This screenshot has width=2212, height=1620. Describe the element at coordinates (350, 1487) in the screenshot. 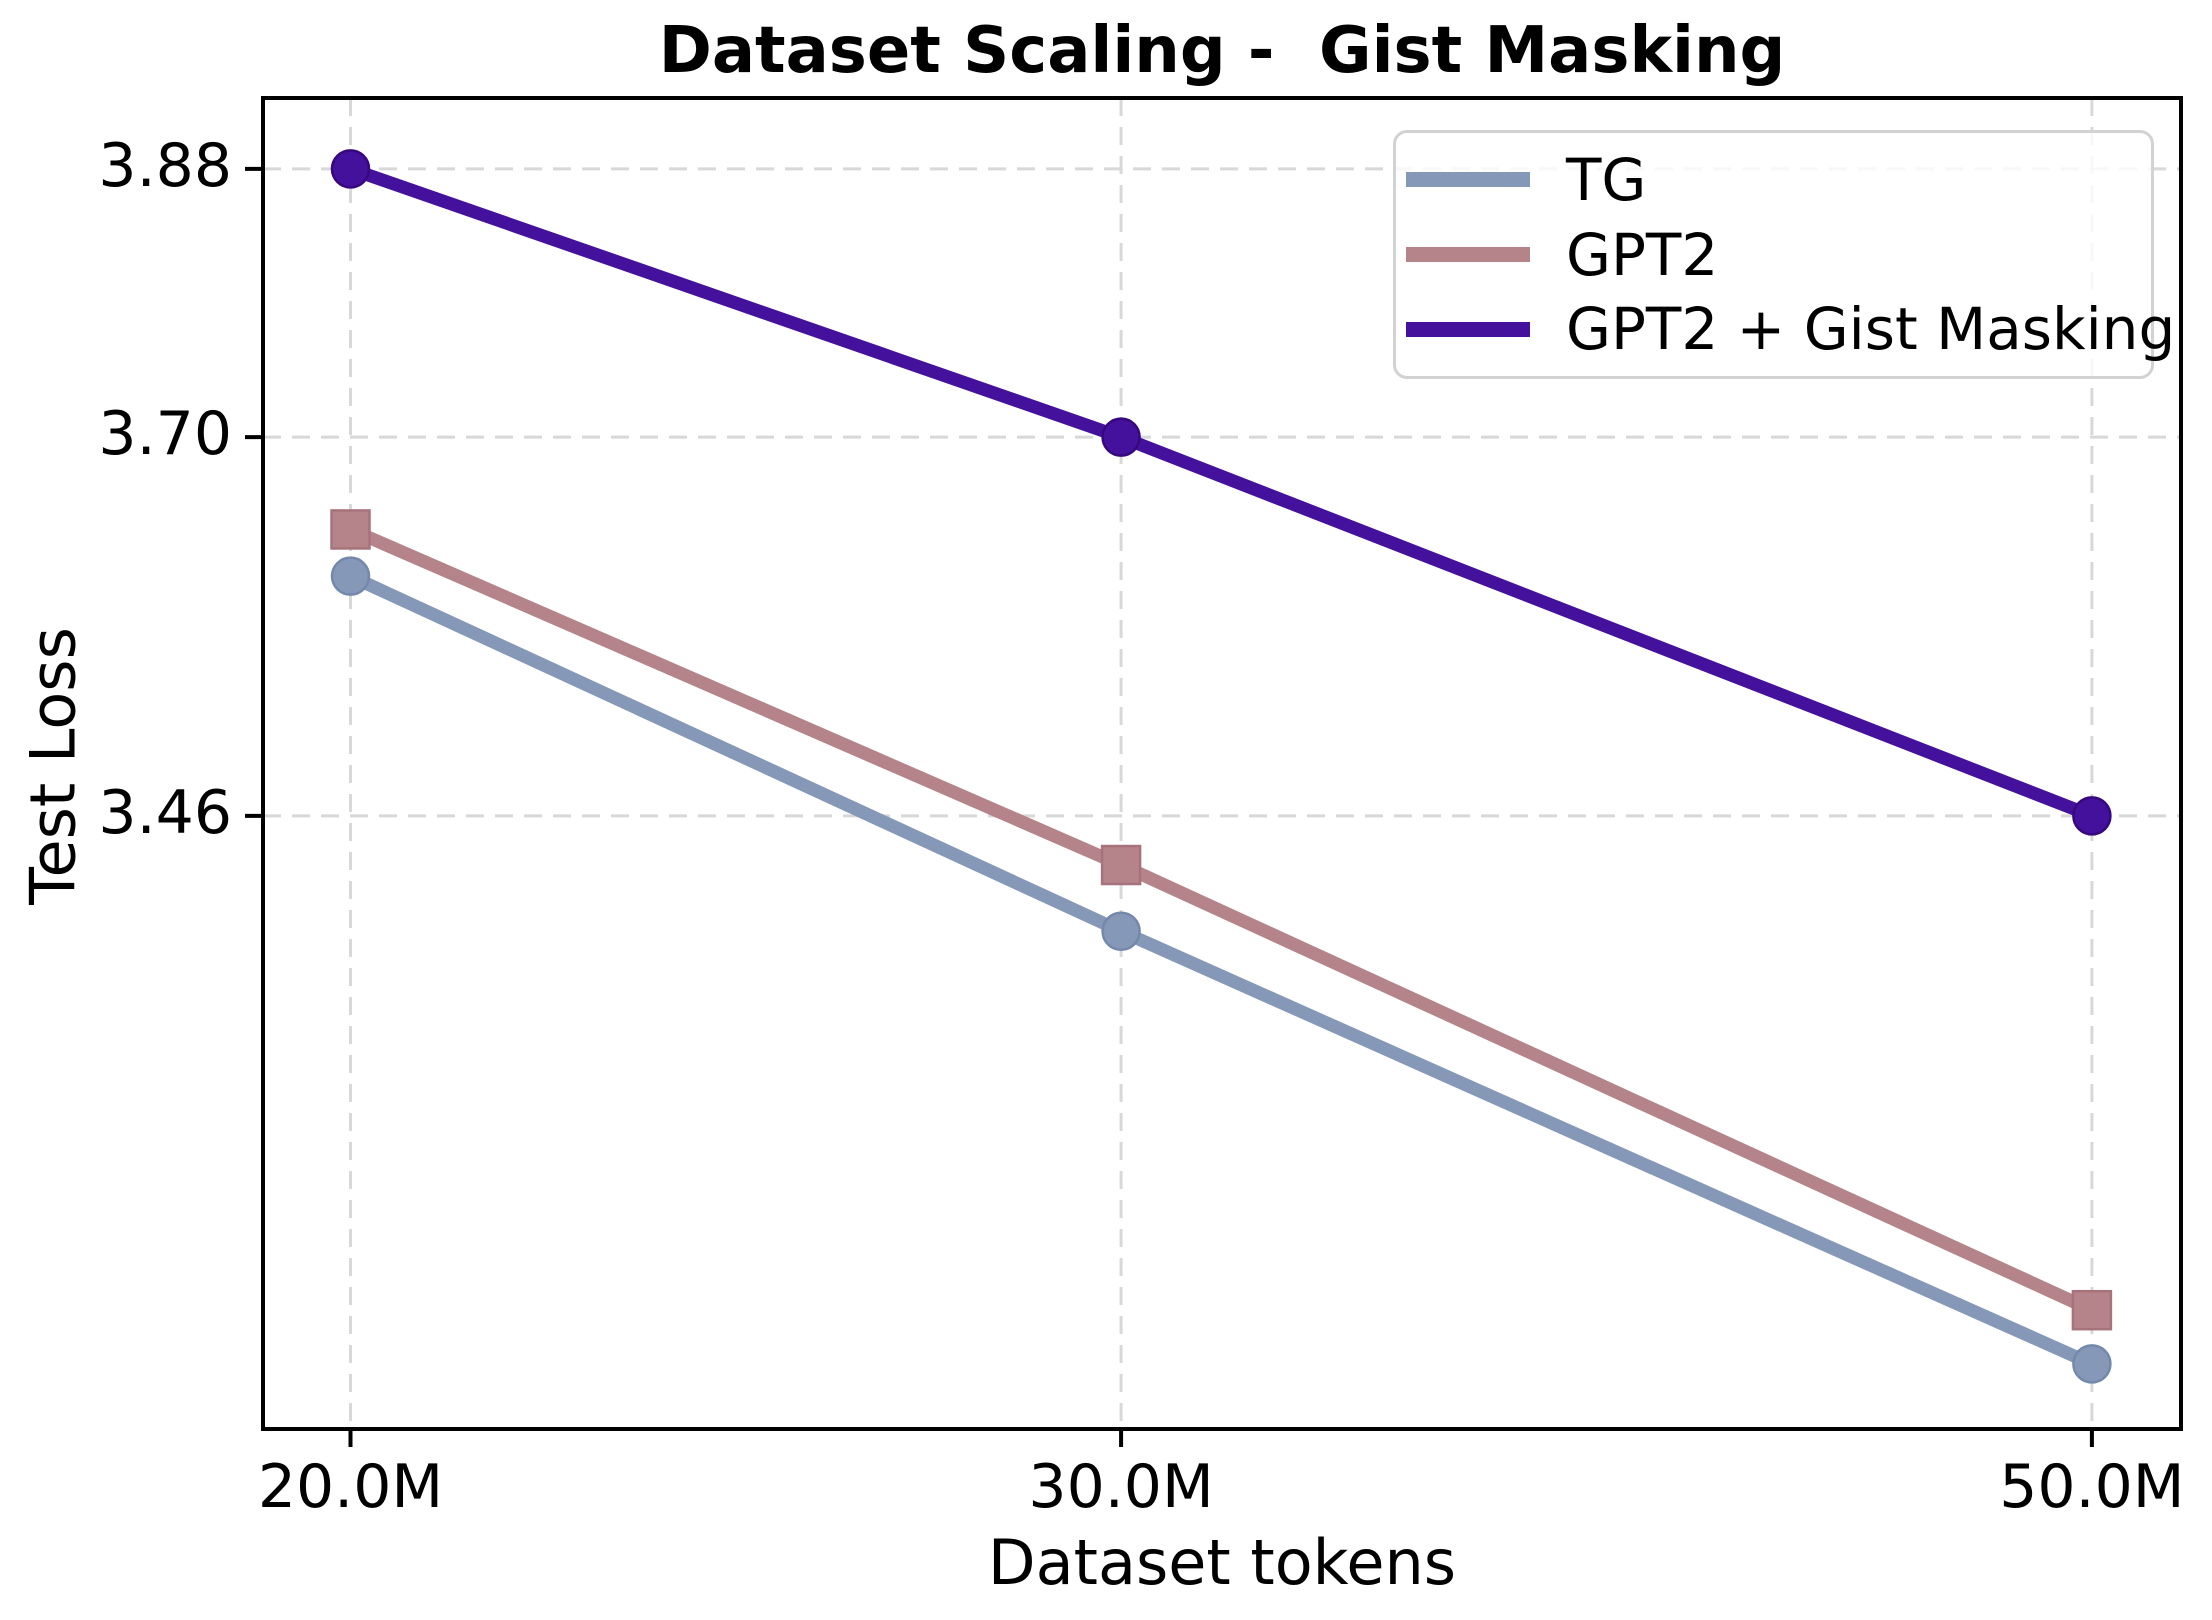

I see `x-tick-label: 20.0M` at that location.